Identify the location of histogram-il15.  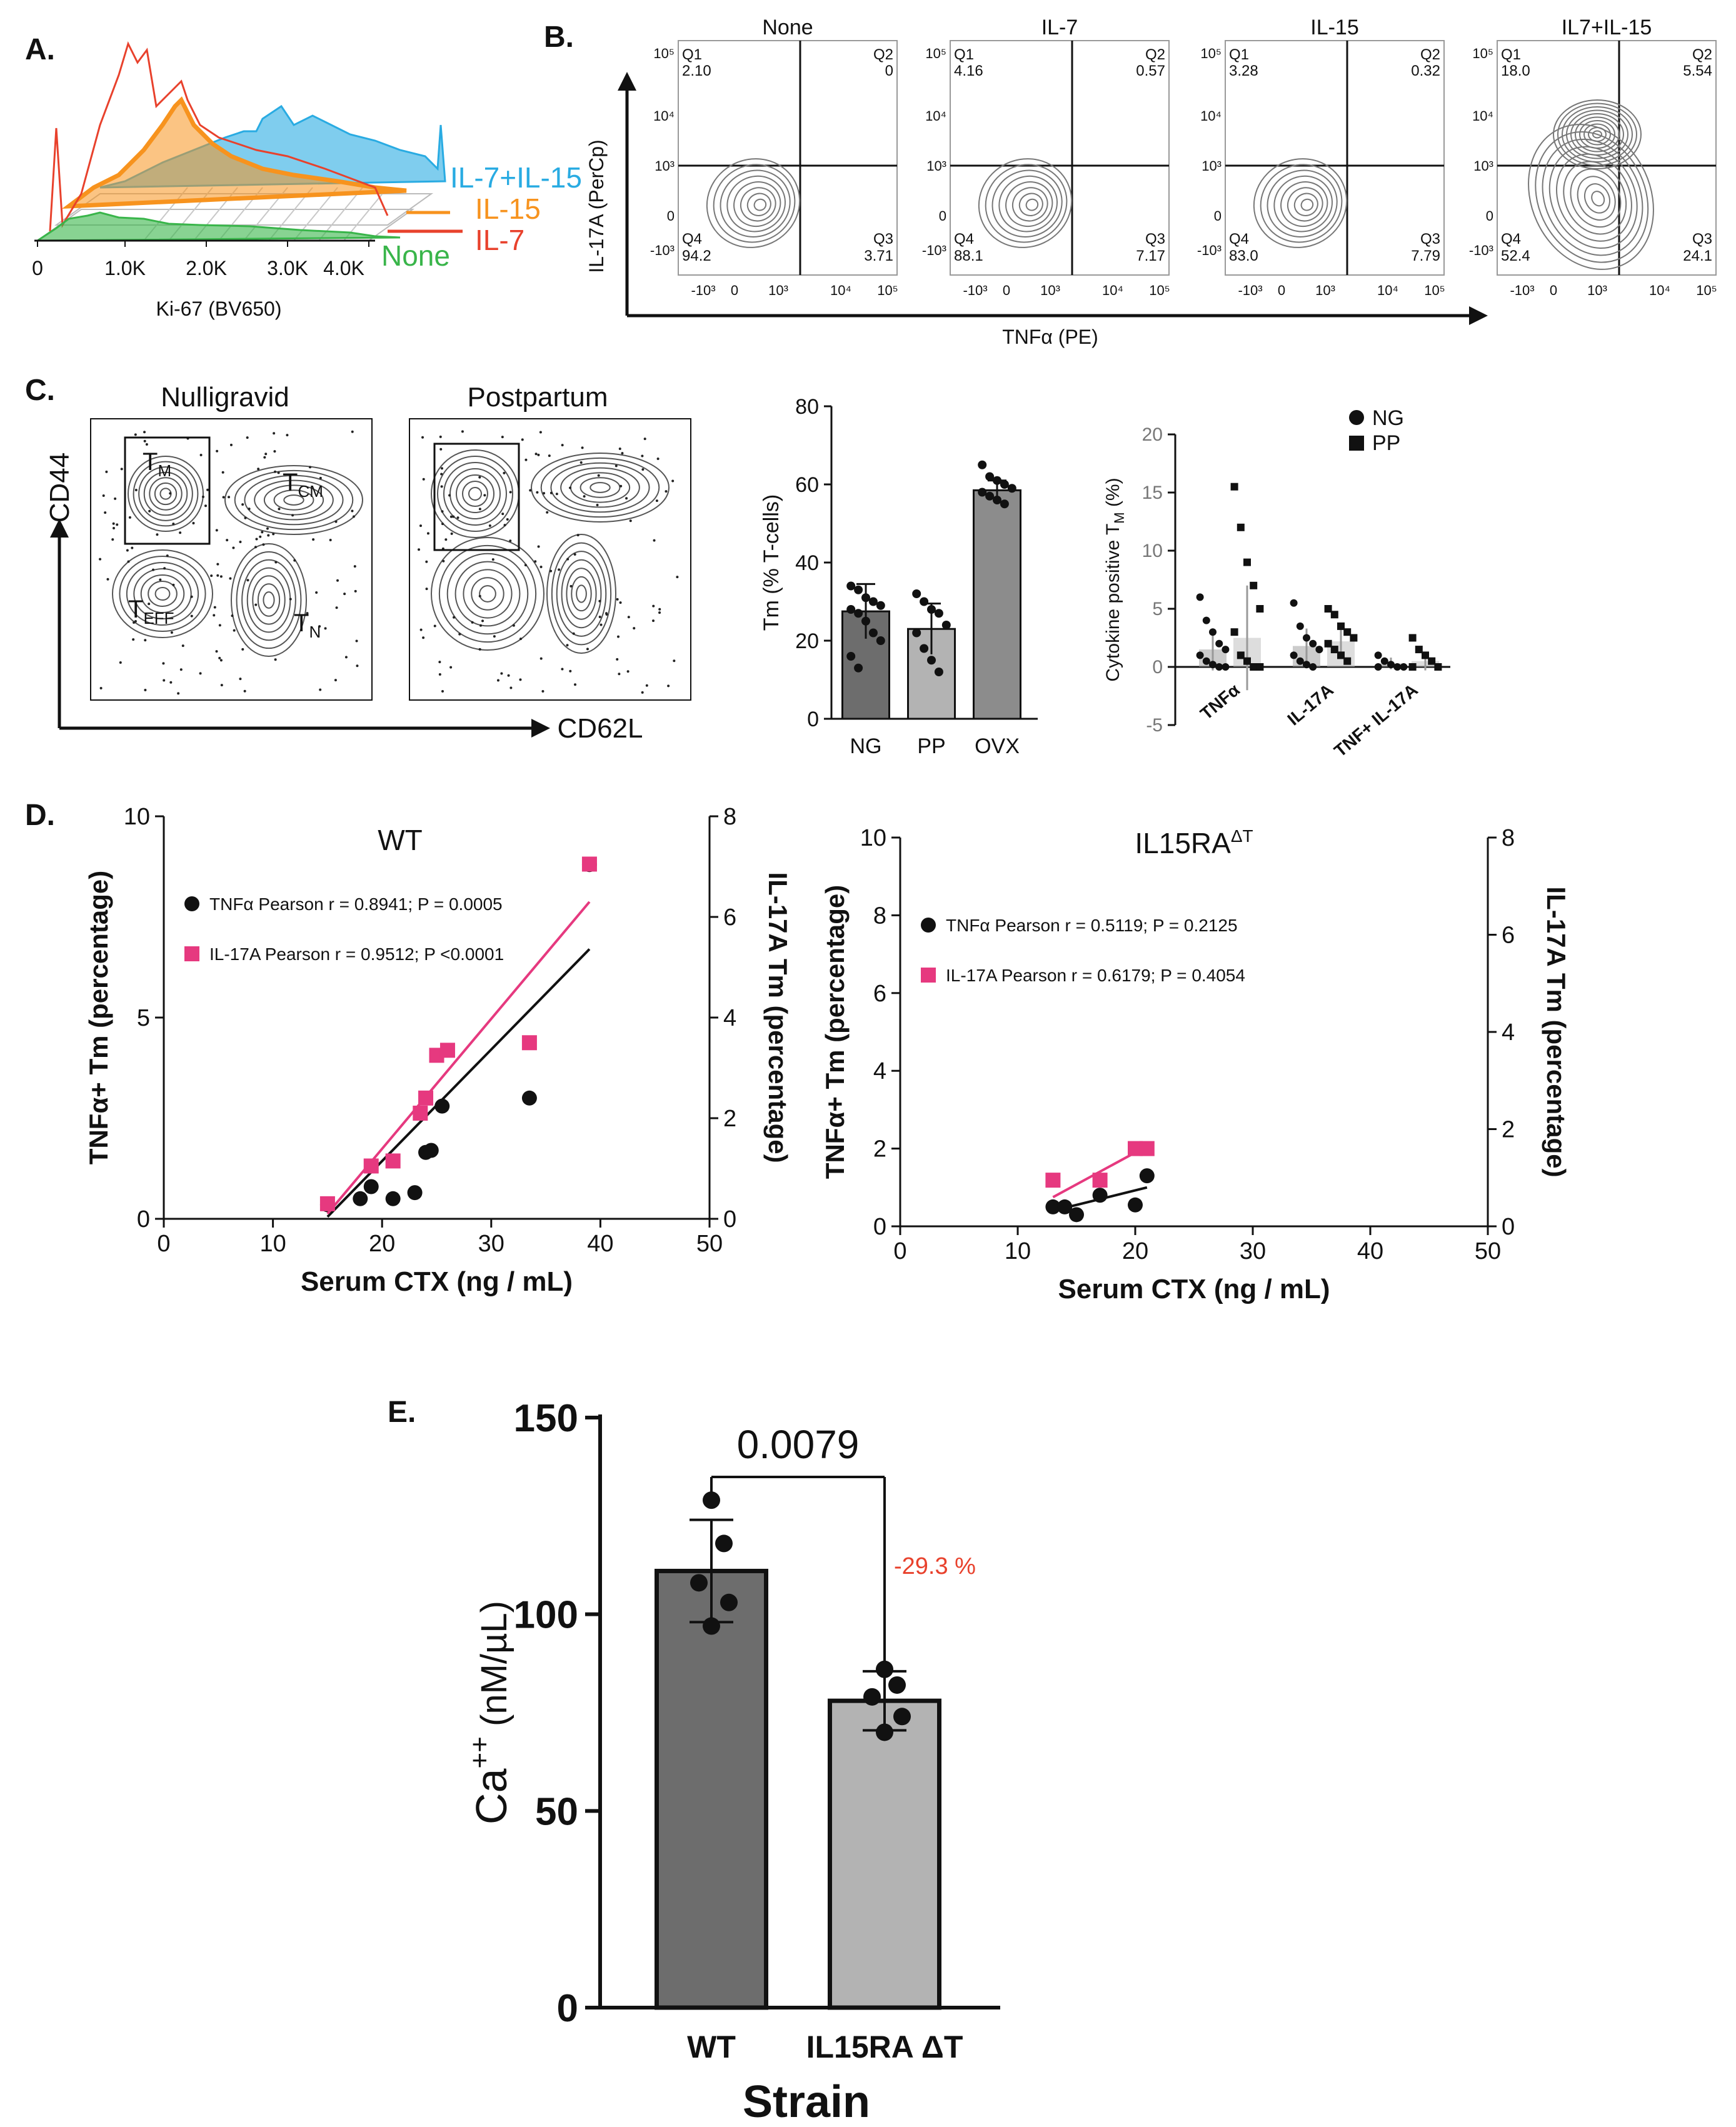
(234, 152).